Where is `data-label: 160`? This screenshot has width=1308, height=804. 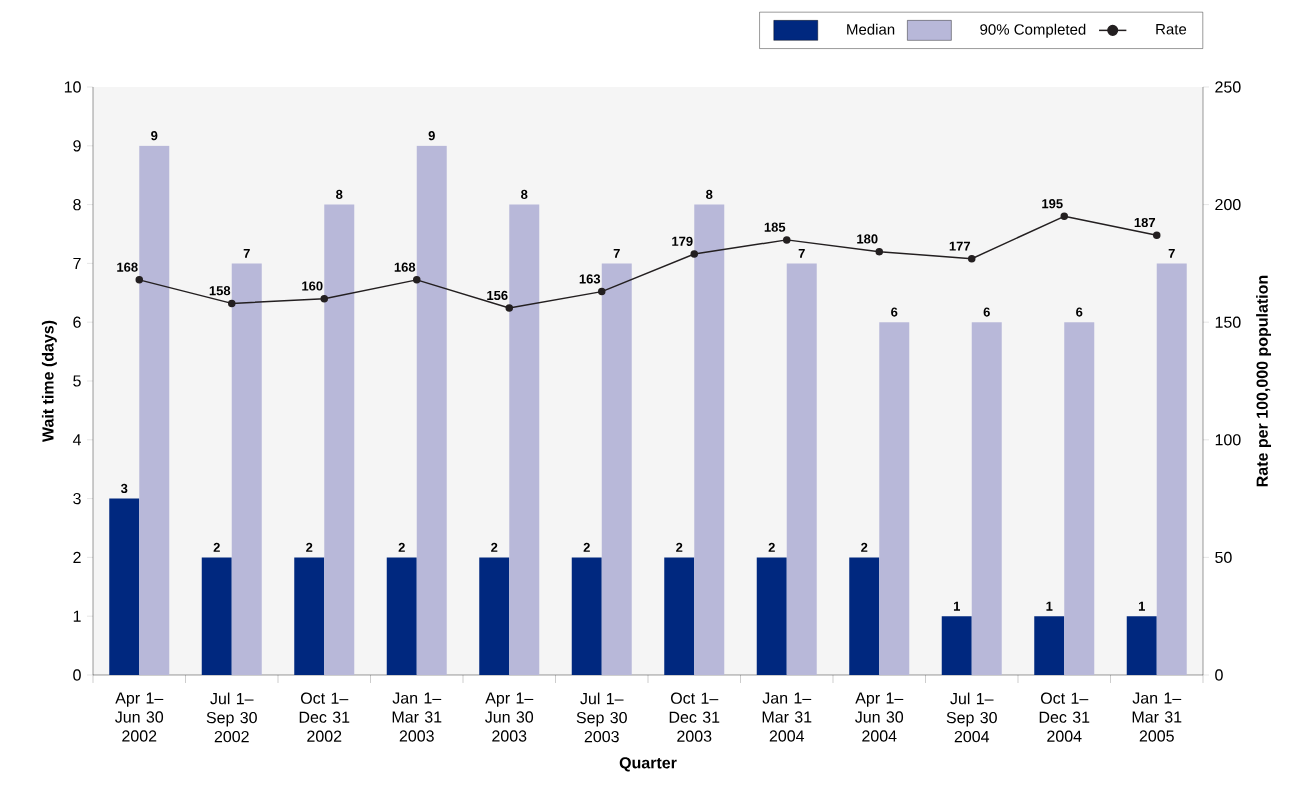 data-label: 160 is located at coordinates (312, 286).